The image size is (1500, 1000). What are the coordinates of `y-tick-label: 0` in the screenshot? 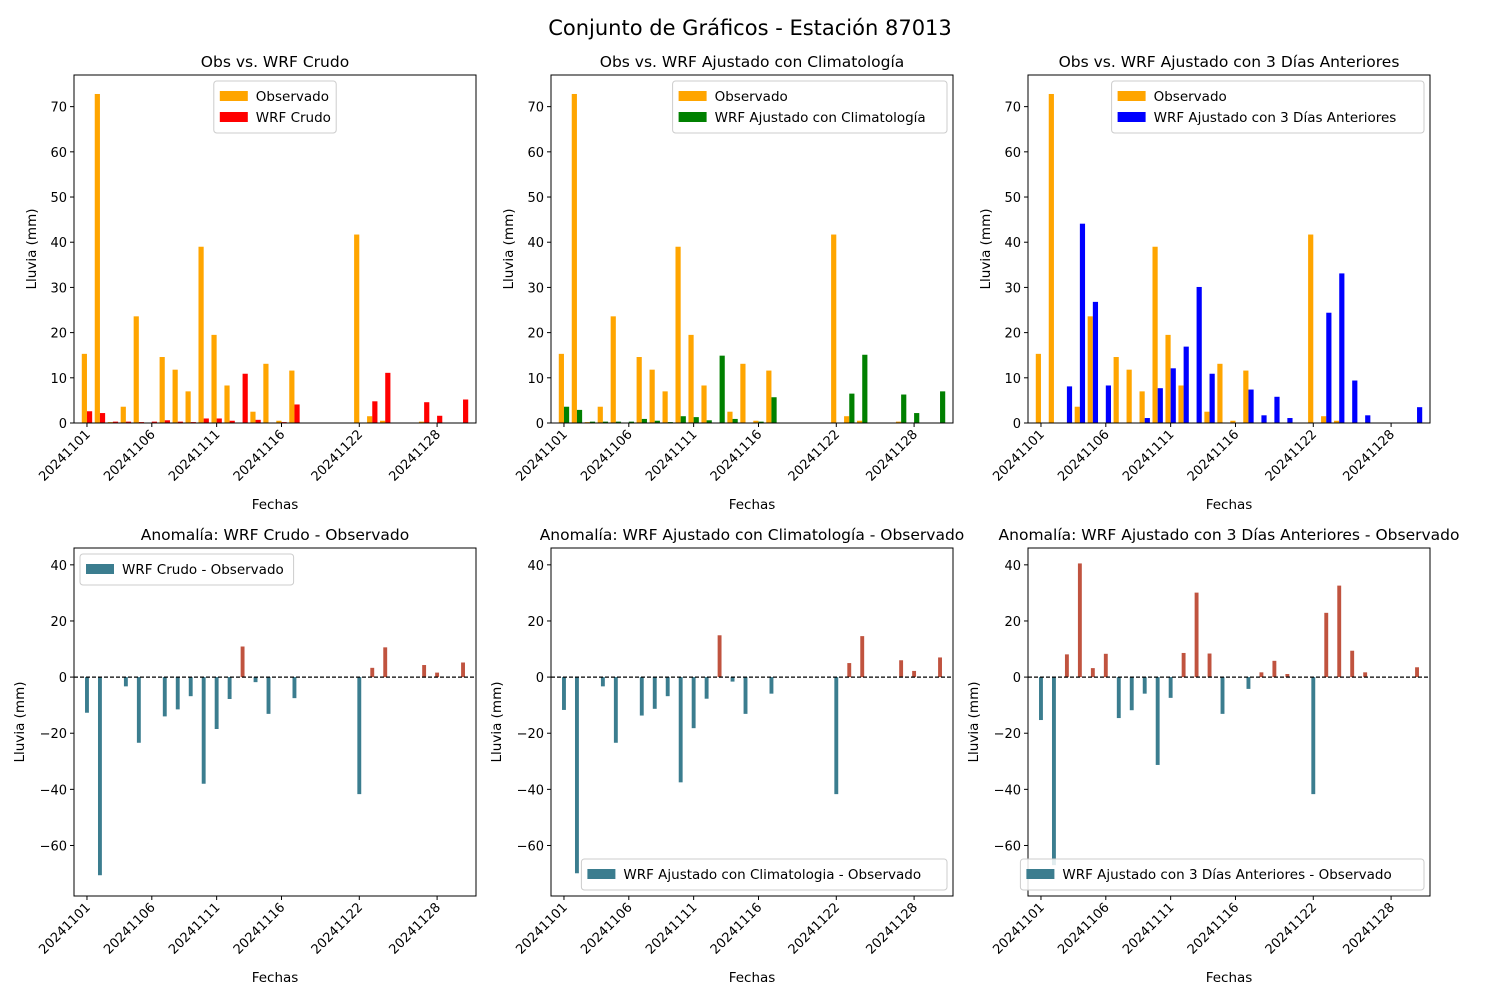 It's located at (540, 678).